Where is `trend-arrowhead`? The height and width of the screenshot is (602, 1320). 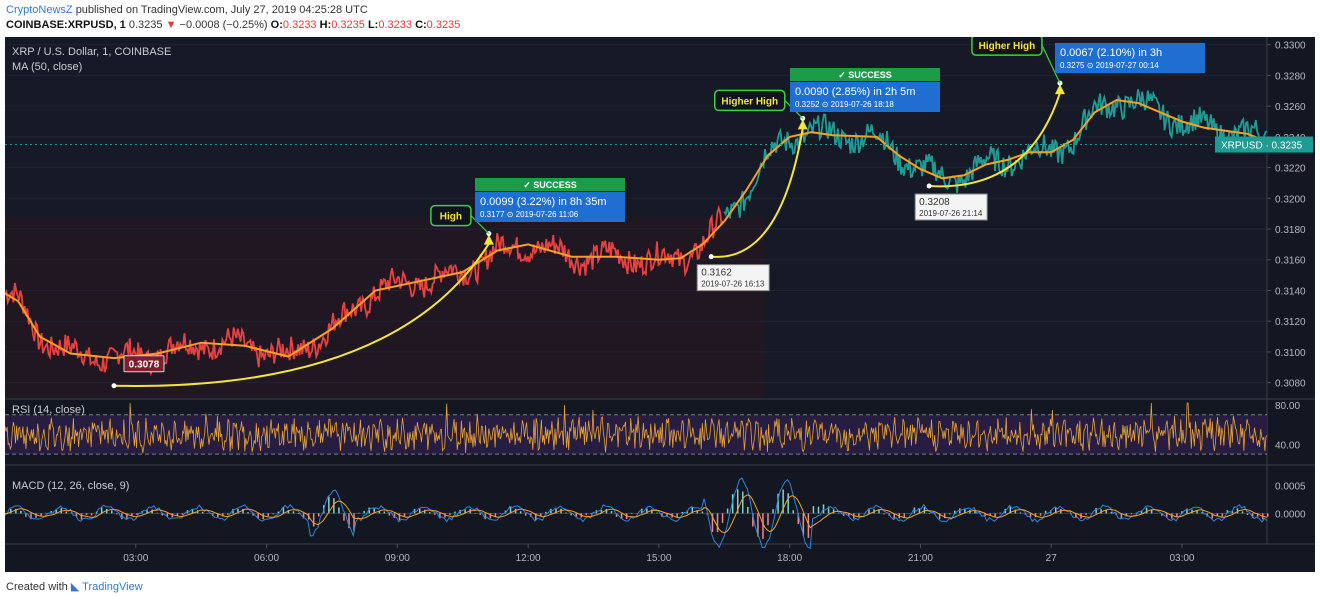
trend-arrowhead is located at coordinates (802, 124).